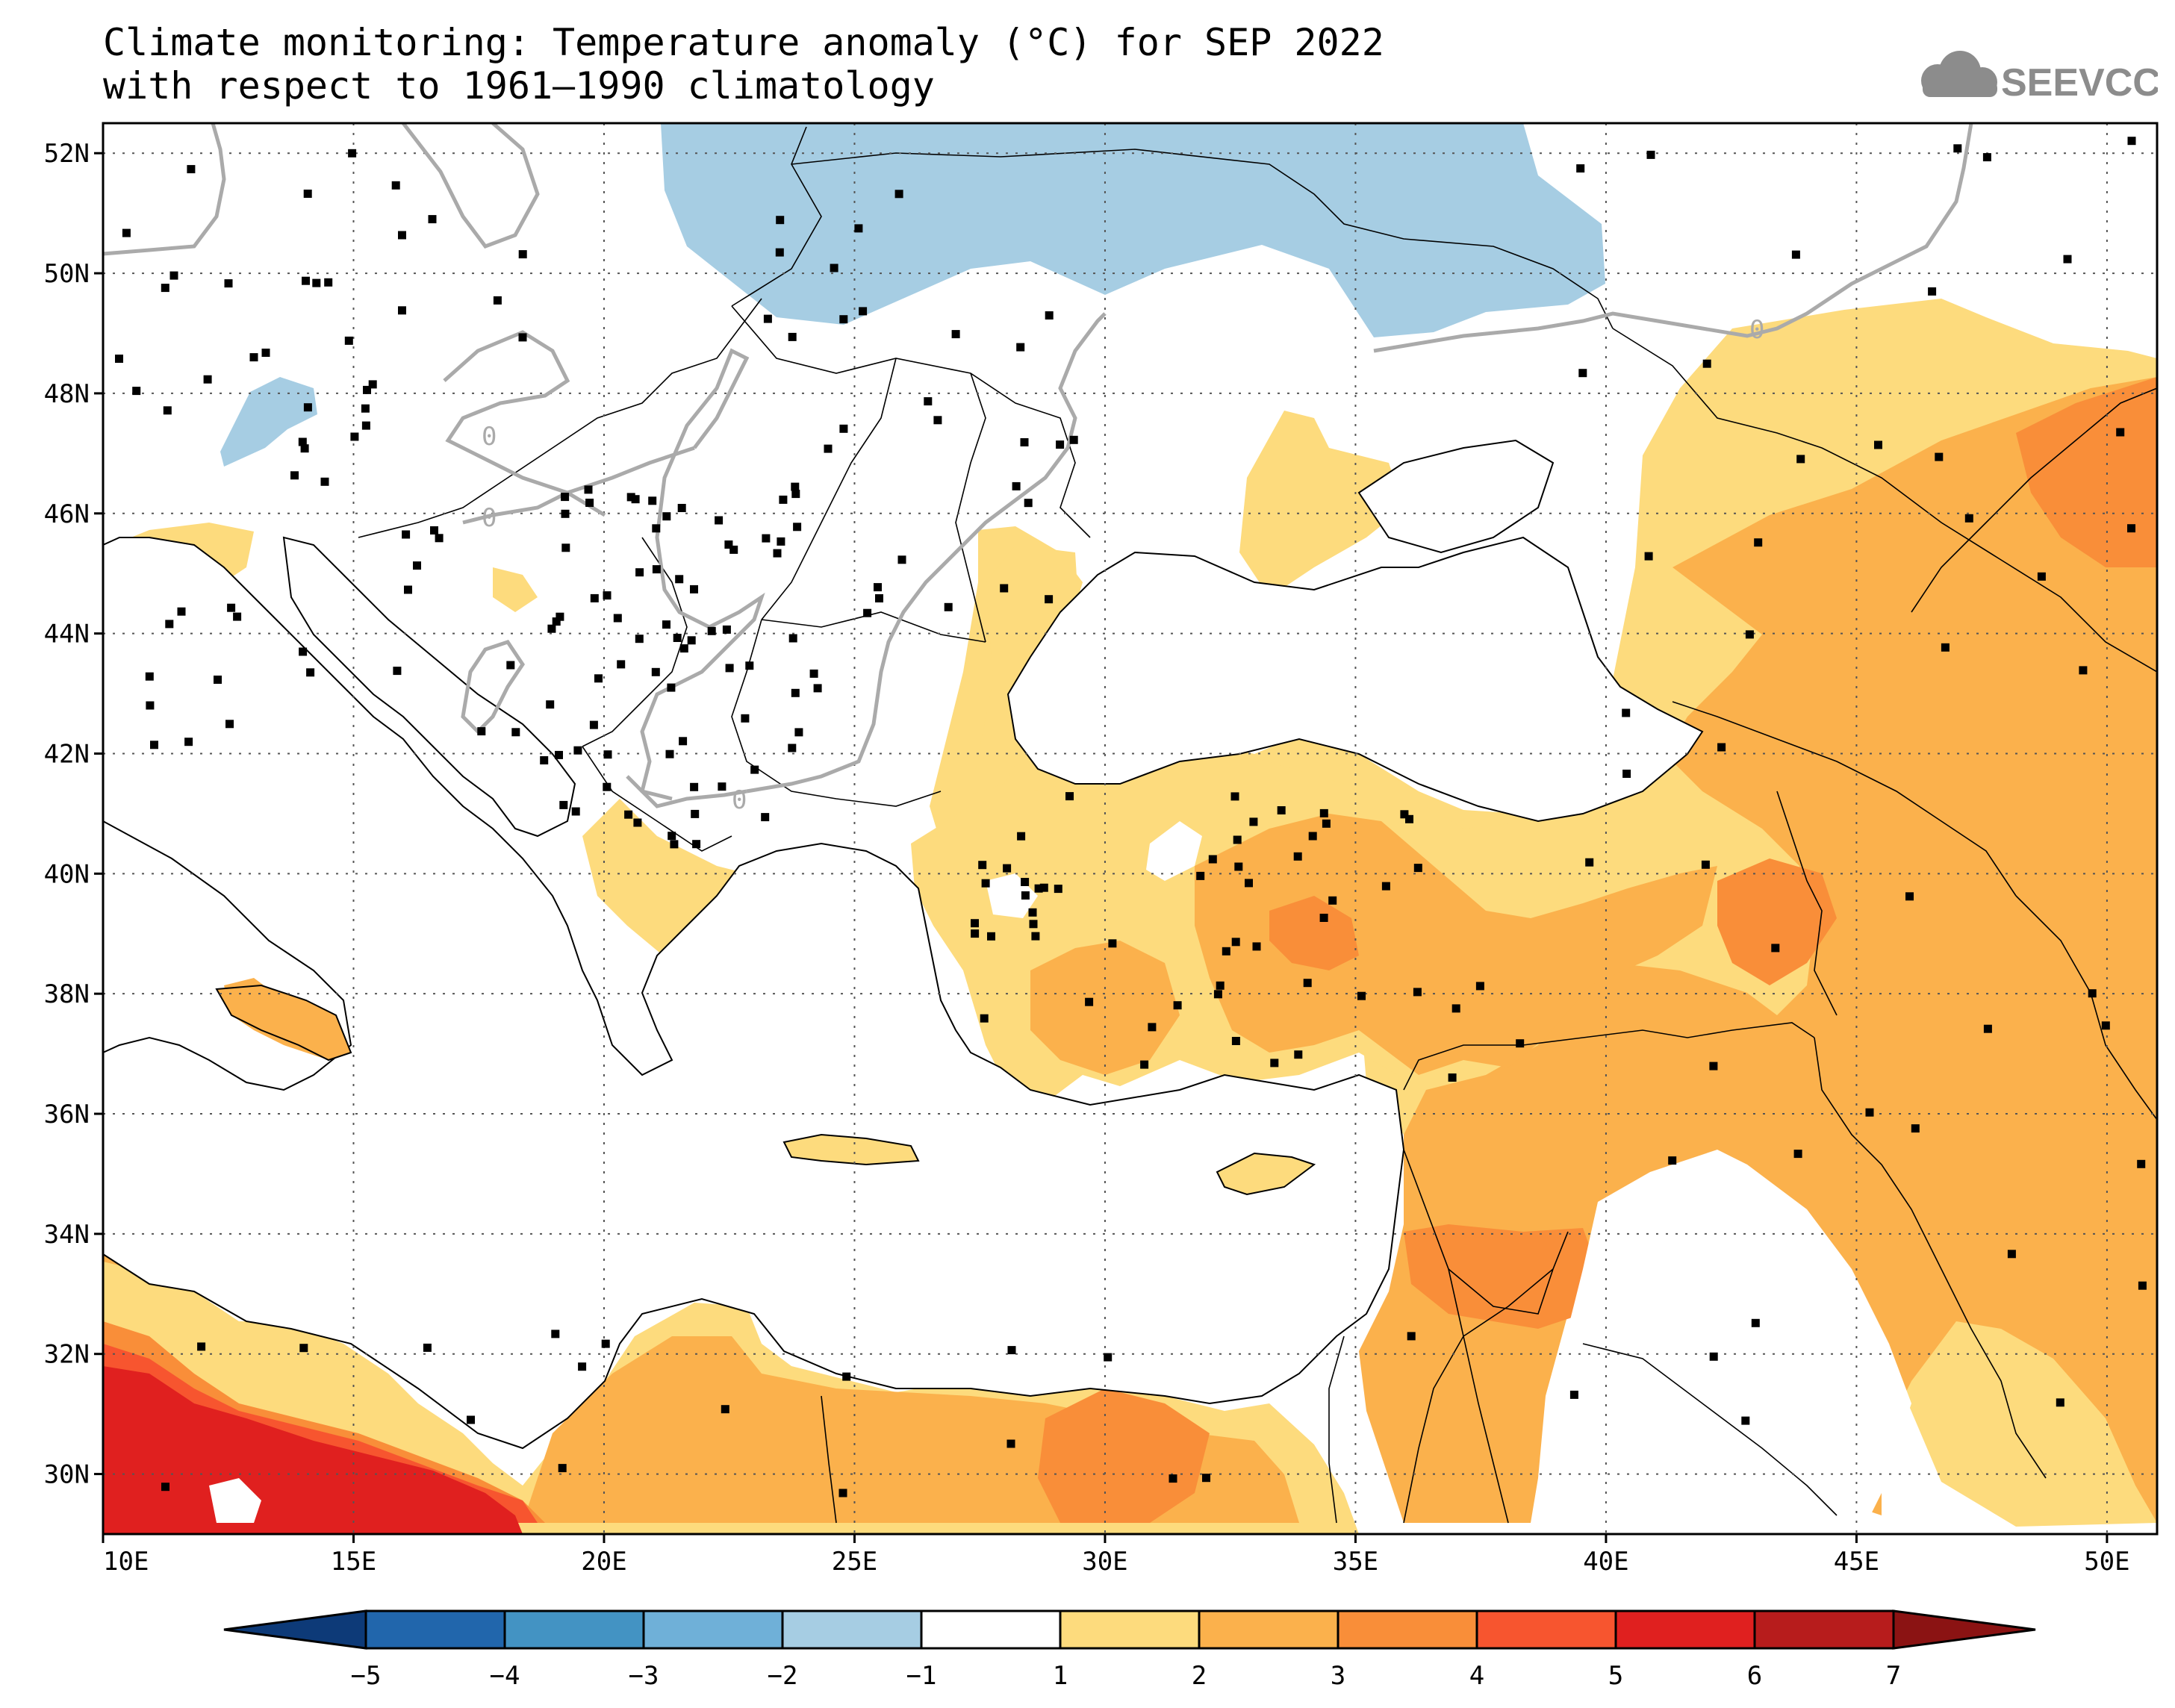 The image size is (2175, 1708). I want to click on logo-text: SEEVCCC, so click(2079, 83).